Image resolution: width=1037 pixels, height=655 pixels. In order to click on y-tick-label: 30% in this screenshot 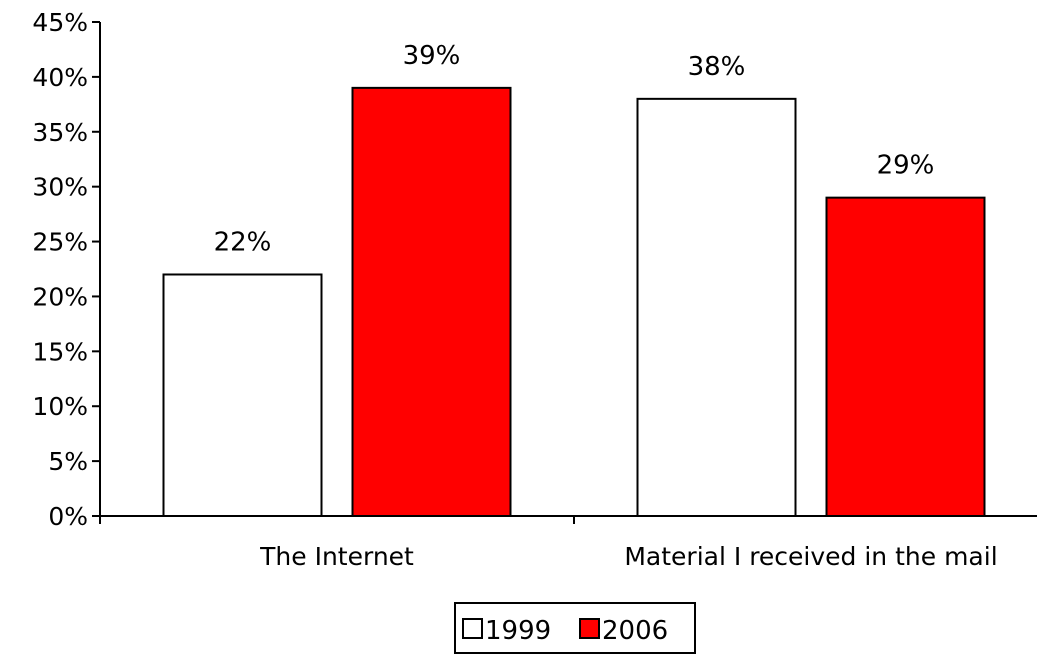, I will do `click(60, 187)`.